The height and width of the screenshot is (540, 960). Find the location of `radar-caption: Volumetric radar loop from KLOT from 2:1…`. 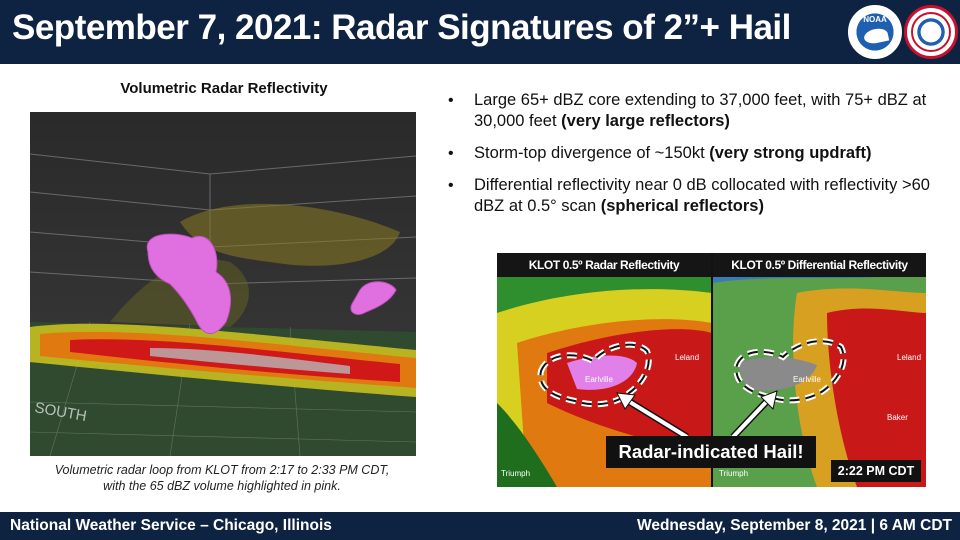

radar-caption: Volumetric radar loop from KLOT from 2:1… is located at coordinates (222, 478).